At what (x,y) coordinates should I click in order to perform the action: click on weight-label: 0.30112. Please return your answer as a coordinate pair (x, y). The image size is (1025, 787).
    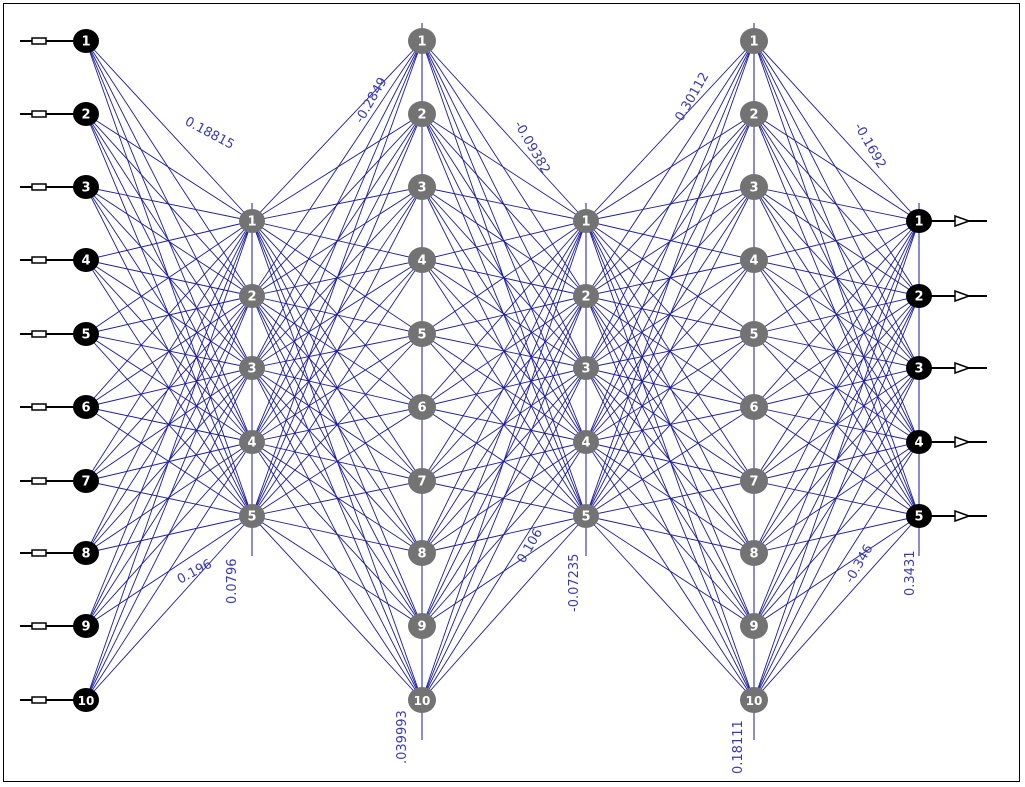
    Looking at the image, I should click on (692, 97).